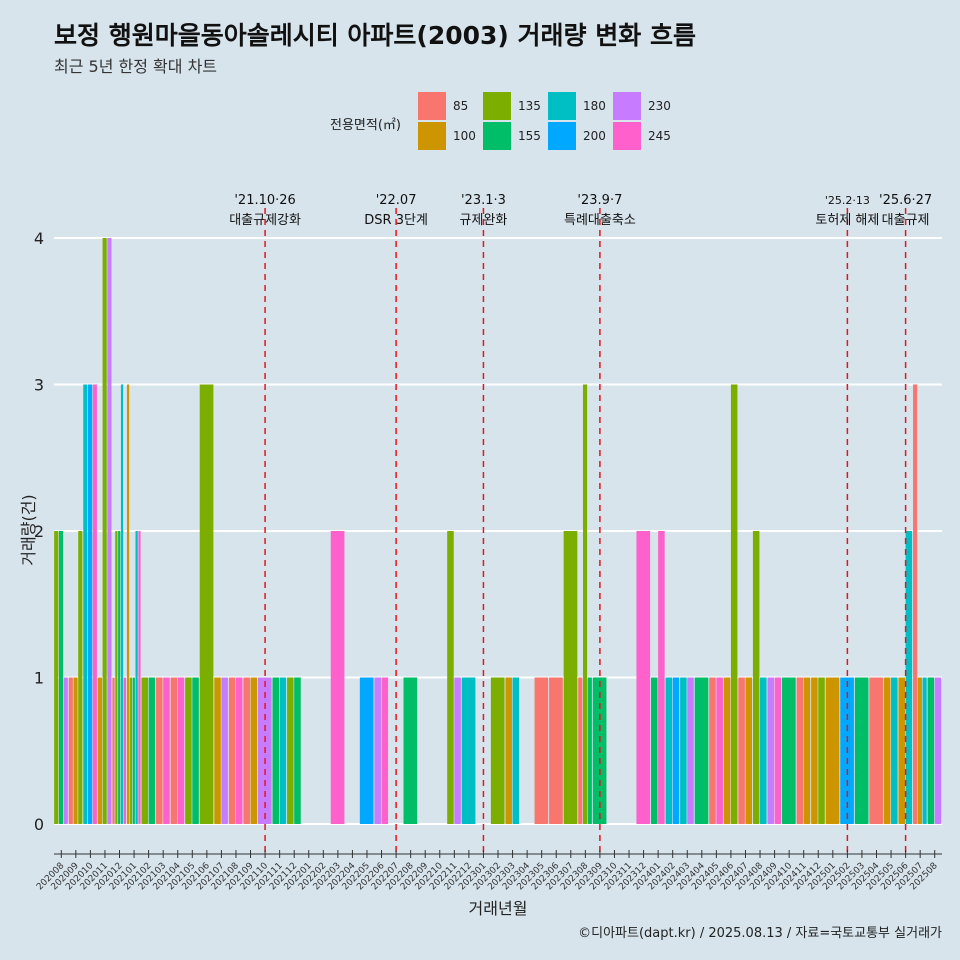 This screenshot has height=960, width=960. What do you see at coordinates (847, 200) in the screenshot?
I see `event-date-label: '25.2·13` at bounding box center [847, 200].